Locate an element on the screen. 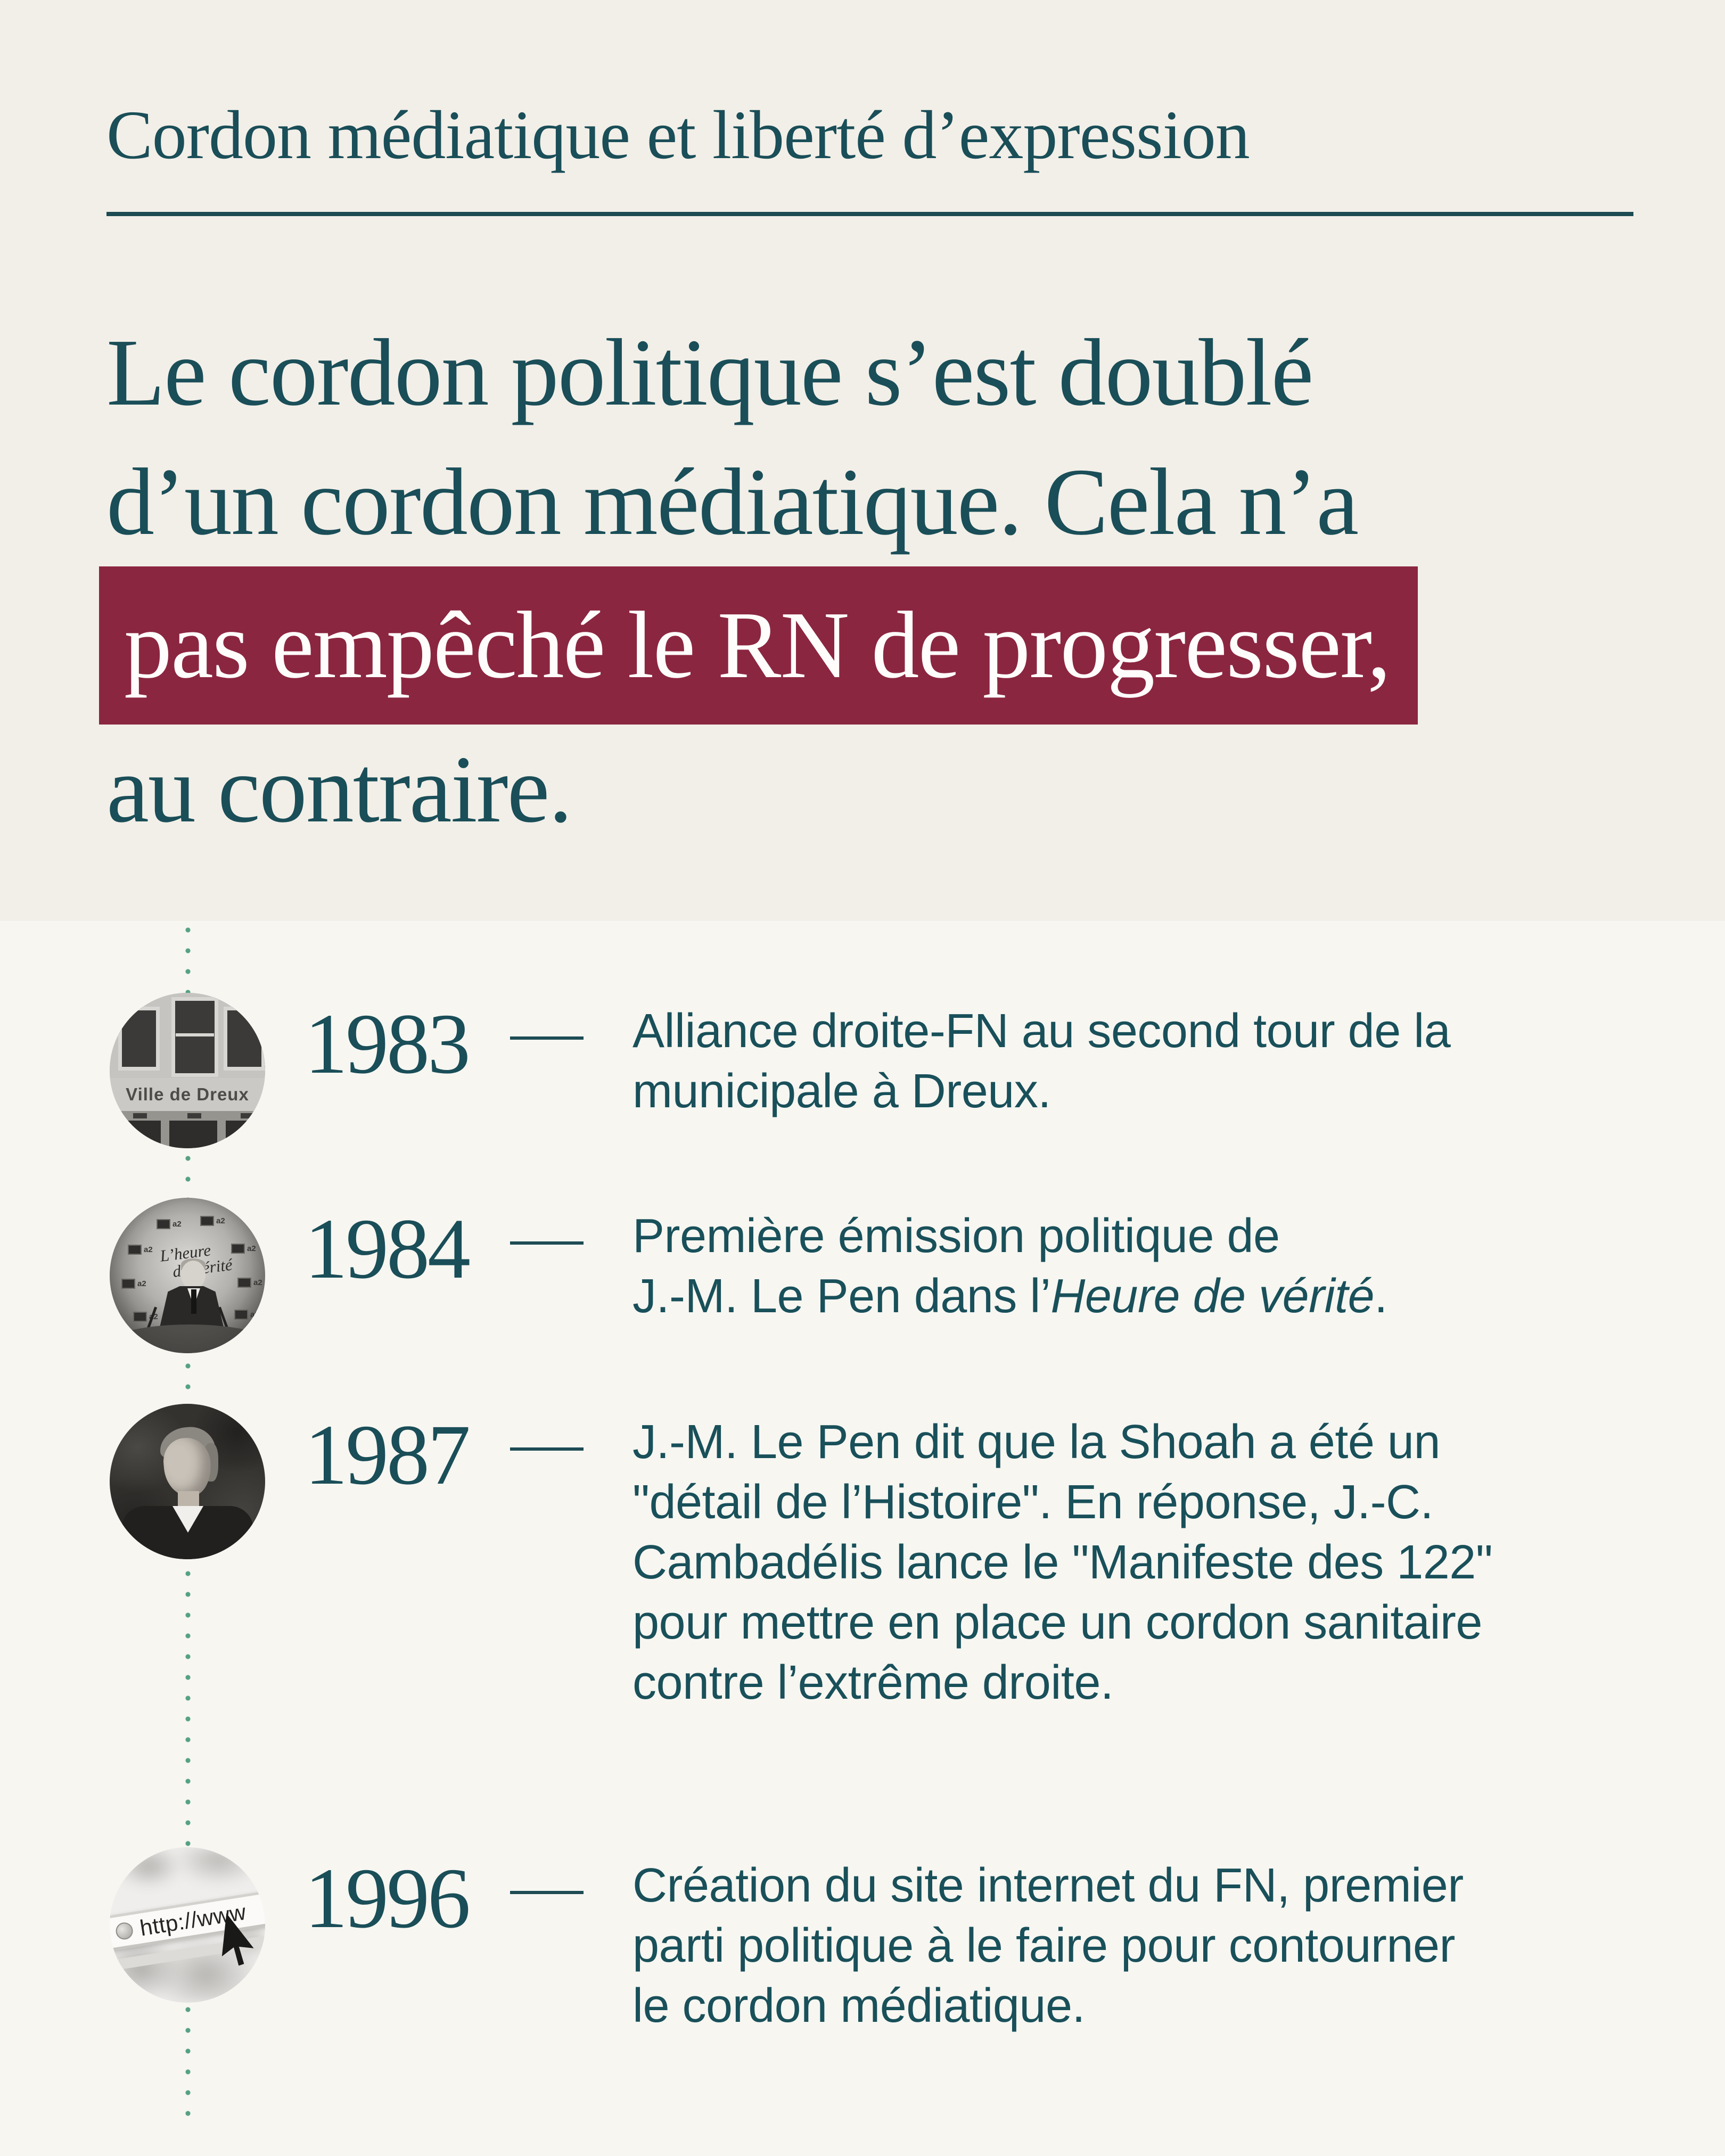 Image resolution: width=1725 pixels, height=2156 pixels. photo-vignette is located at coordinates (187, 1275).